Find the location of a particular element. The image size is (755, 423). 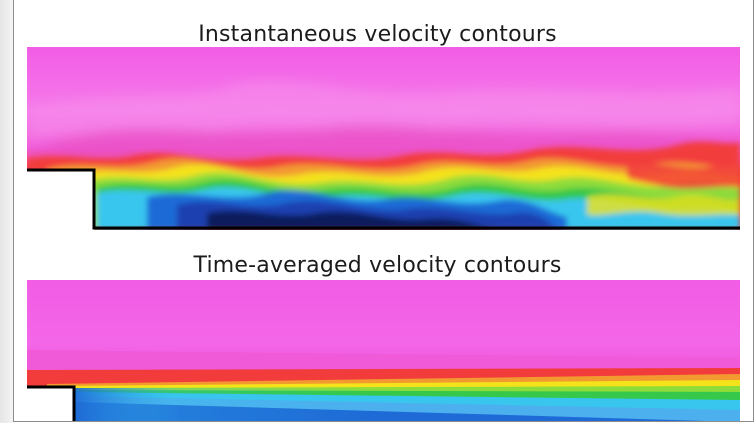

slide-edge is located at coordinates (6, 211).